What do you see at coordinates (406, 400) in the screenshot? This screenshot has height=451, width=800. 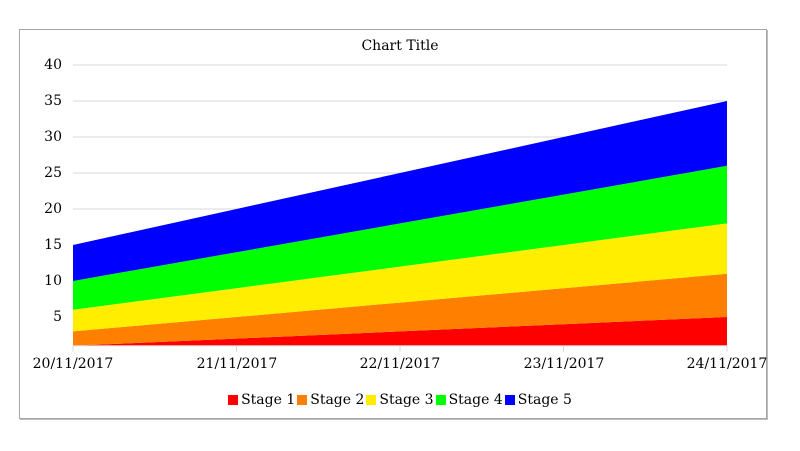 I see `legend-label: Stage 3` at bounding box center [406, 400].